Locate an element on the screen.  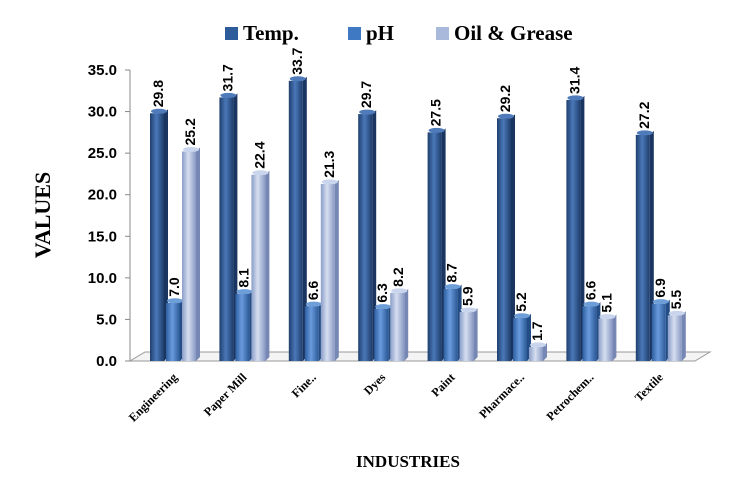
data-label: 22.4 is located at coordinates (259, 154).